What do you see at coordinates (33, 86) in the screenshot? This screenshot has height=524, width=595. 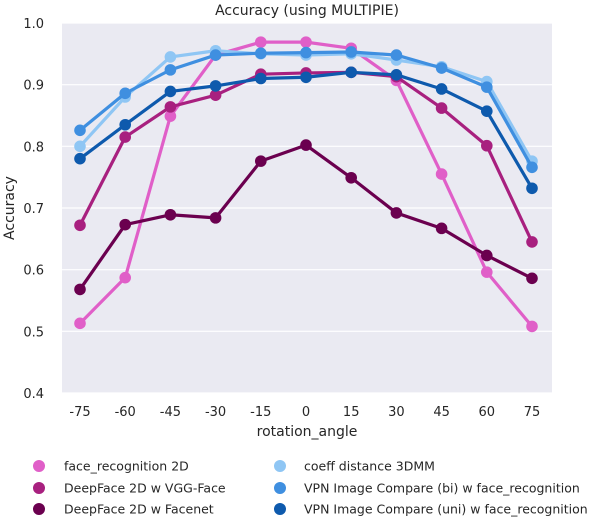 I see `y-tick-label: 0.9` at bounding box center [33, 86].